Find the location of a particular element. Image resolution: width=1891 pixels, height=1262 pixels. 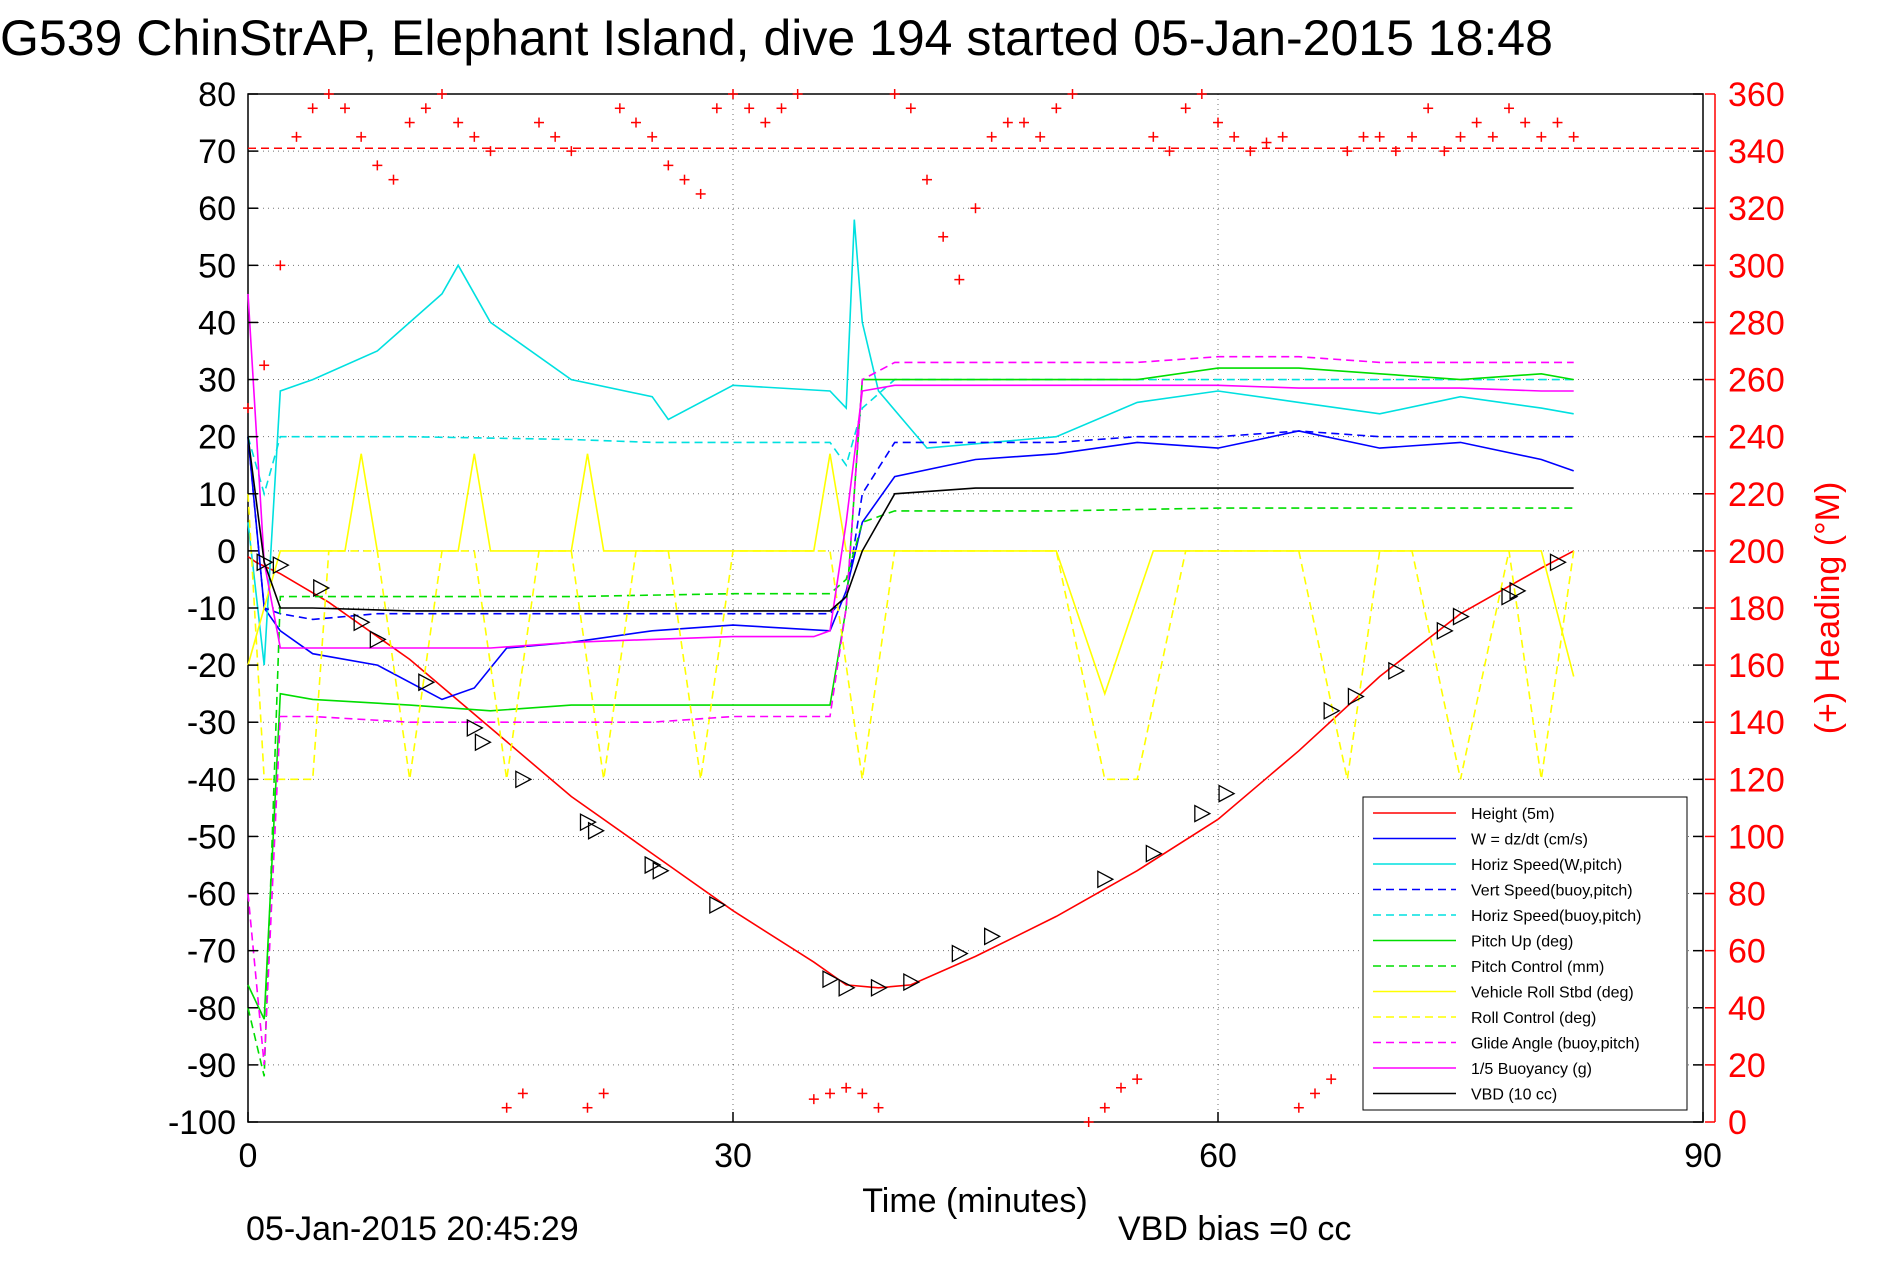

y-tick-label: 70 is located at coordinates (217, 152).